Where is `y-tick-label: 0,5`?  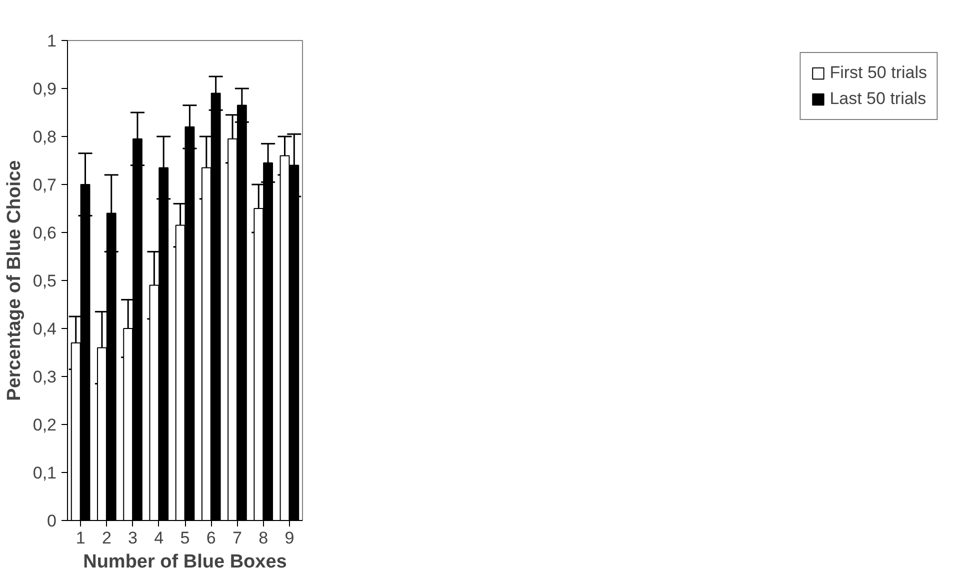 y-tick-label: 0,5 is located at coordinates (44, 281).